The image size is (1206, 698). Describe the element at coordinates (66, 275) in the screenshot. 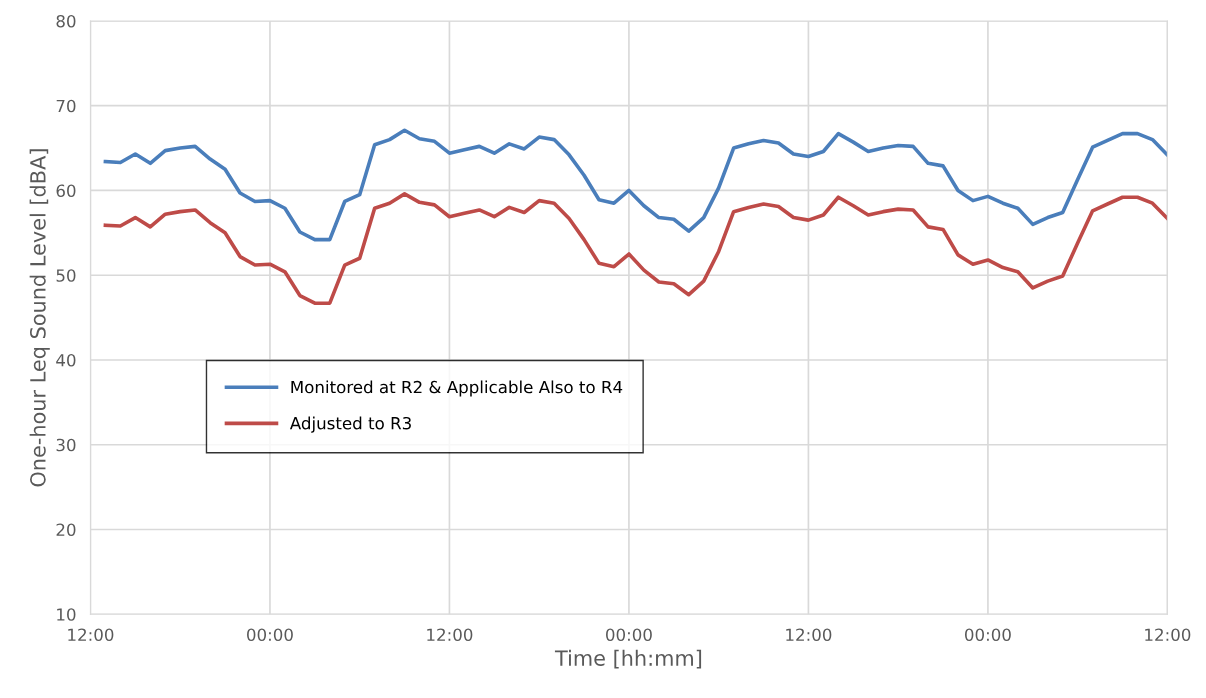

I see `y-tick-label: 50` at that location.